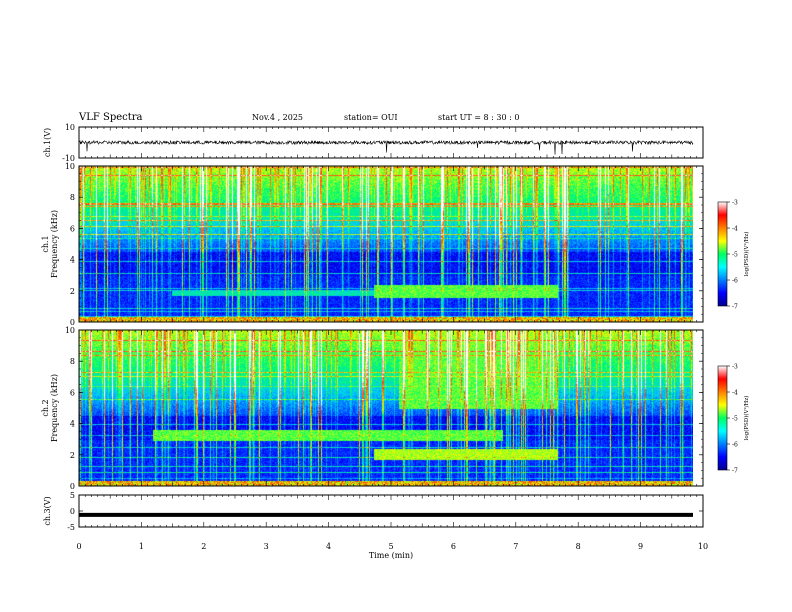 This screenshot has width=792, height=612. What do you see at coordinates (111, 117) in the screenshot?
I see `chart-title: VLF Spectra` at bounding box center [111, 117].